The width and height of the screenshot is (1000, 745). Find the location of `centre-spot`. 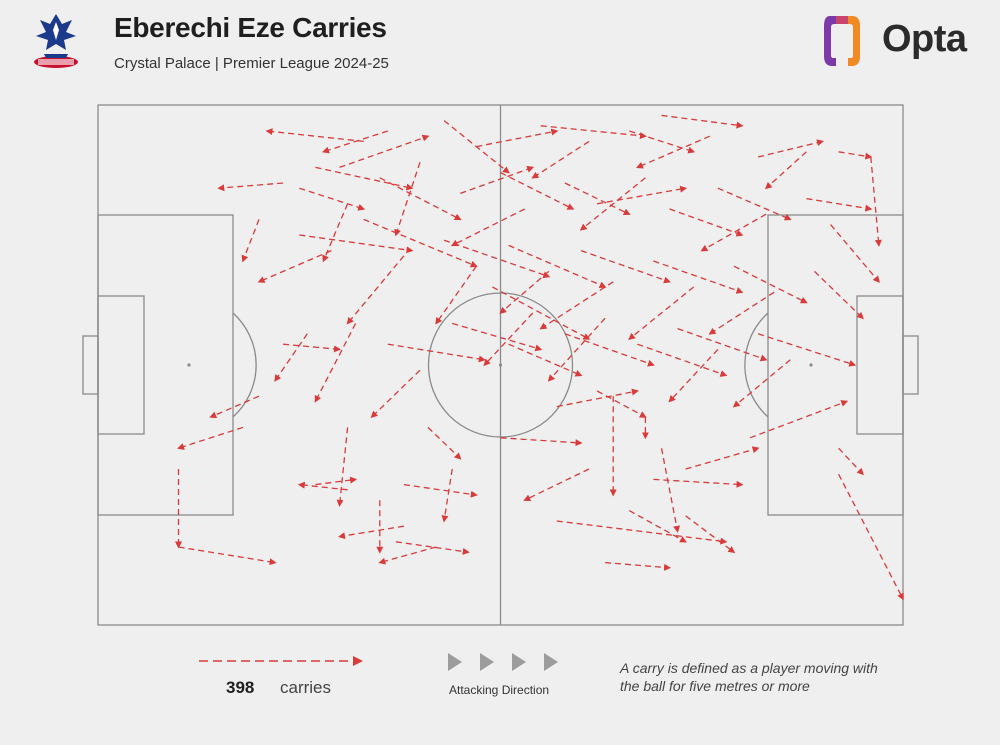

centre-spot is located at coordinates (500, 365).